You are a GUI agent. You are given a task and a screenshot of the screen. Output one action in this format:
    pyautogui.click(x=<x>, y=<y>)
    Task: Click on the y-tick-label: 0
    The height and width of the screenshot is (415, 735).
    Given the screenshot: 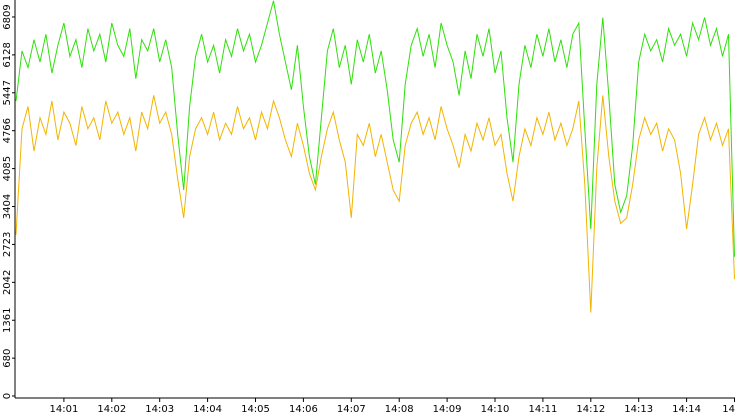 What is the action you would take?
    pyautogui.click(x=7, y=396)
    